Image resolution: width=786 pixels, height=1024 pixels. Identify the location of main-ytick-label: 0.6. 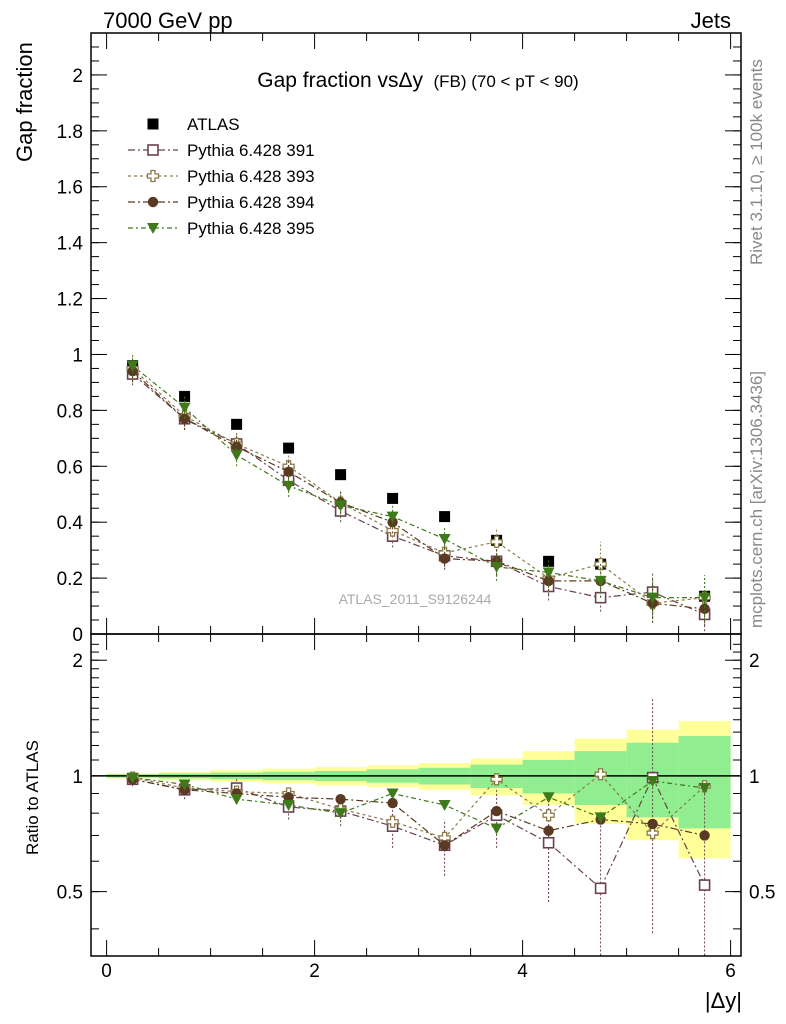
(70, 467).